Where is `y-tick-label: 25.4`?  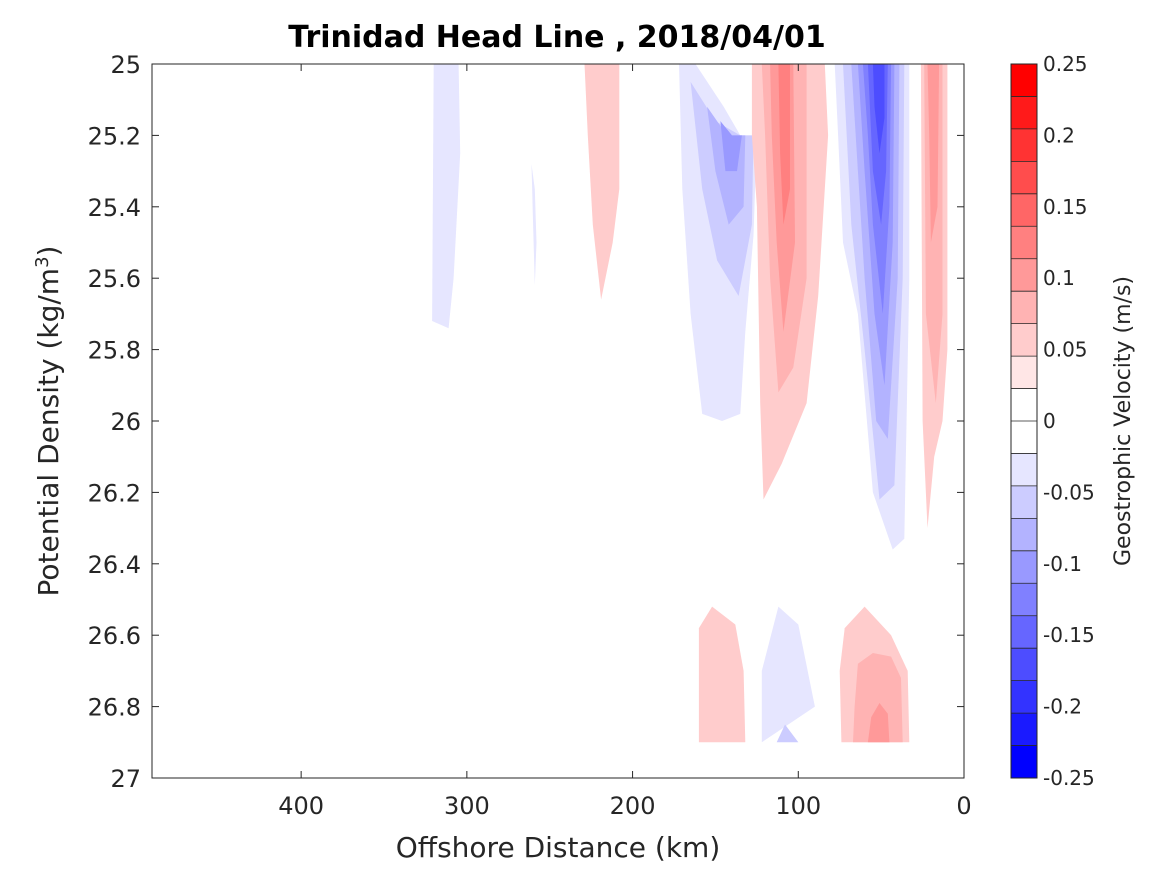 y-tick-label: 25.4 is located at coordinates (114, 208).